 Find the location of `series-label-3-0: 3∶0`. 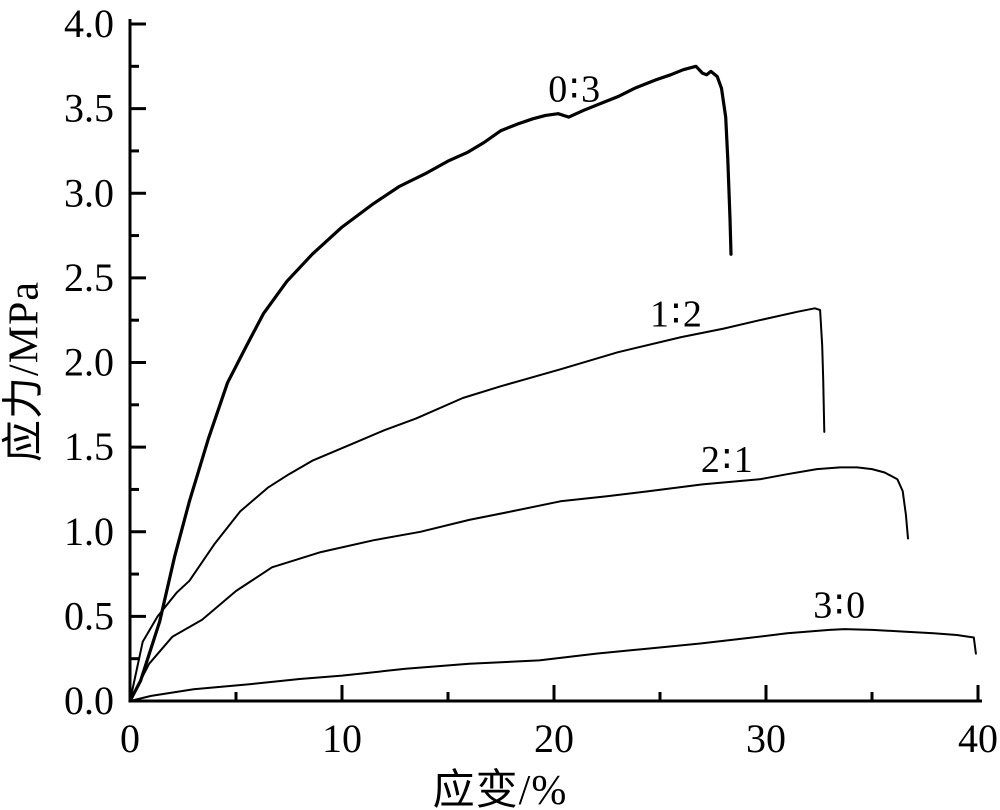

series-label-3-0: 3∶0 is located at coordinates (840, 606).